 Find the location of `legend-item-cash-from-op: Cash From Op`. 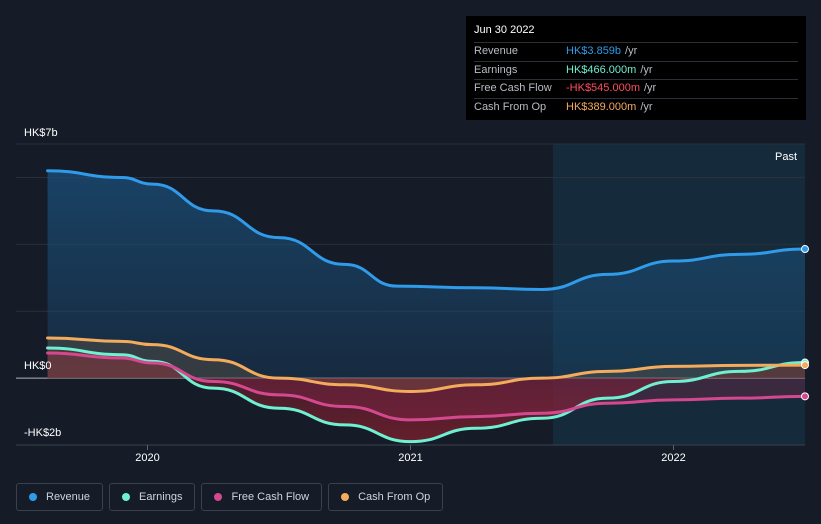

legend-item-cash-from-op: Cash From Op is located at coordinates (386, 497).